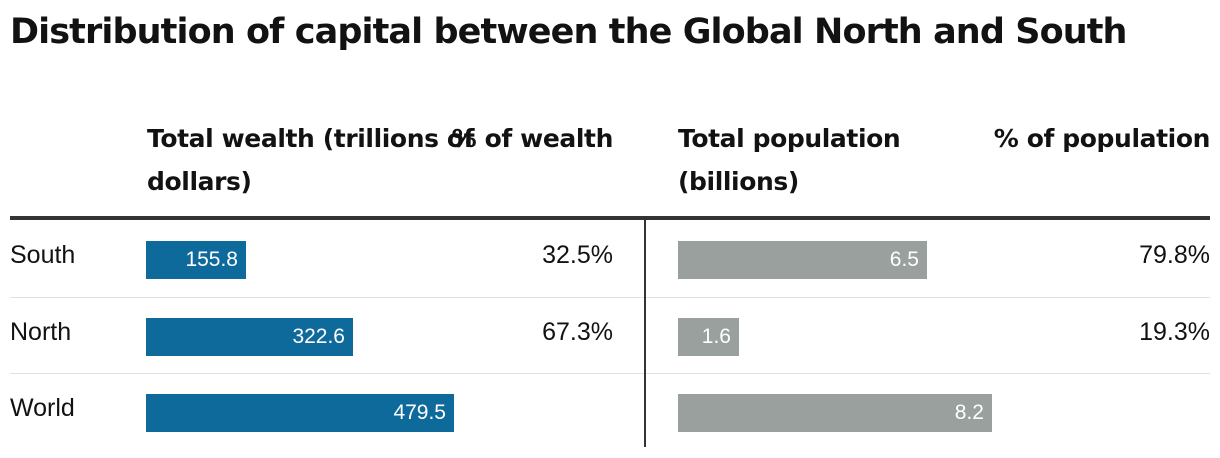 The image size is (1220, 458). Describe the element at coordinates (1102, 138) in the screenshot. I see `header-pct-population: % of population` at that location.